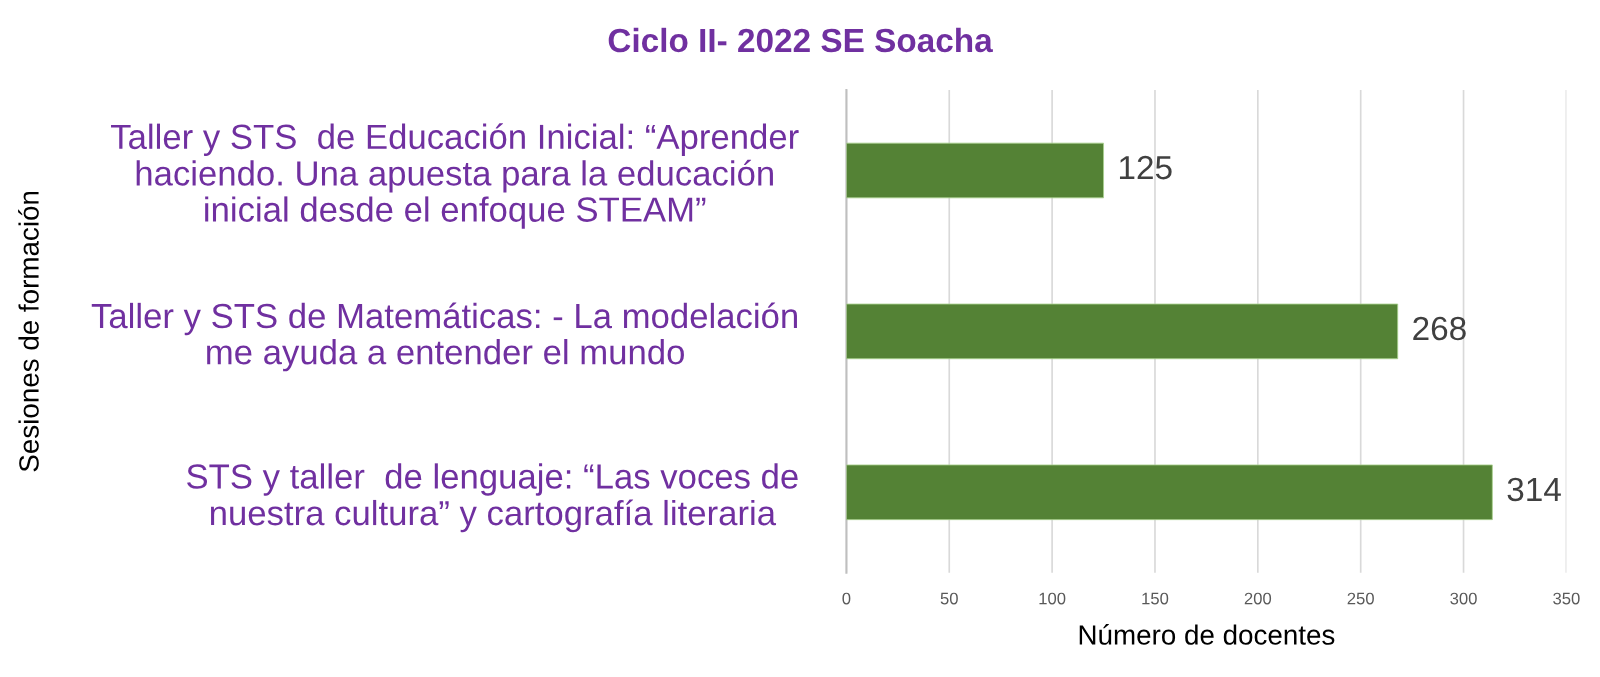 Image resolution: width=1600 pixels, height=677 pixels. I want to click on y-axis-title: Sesiones de formación, so click(28, 331).